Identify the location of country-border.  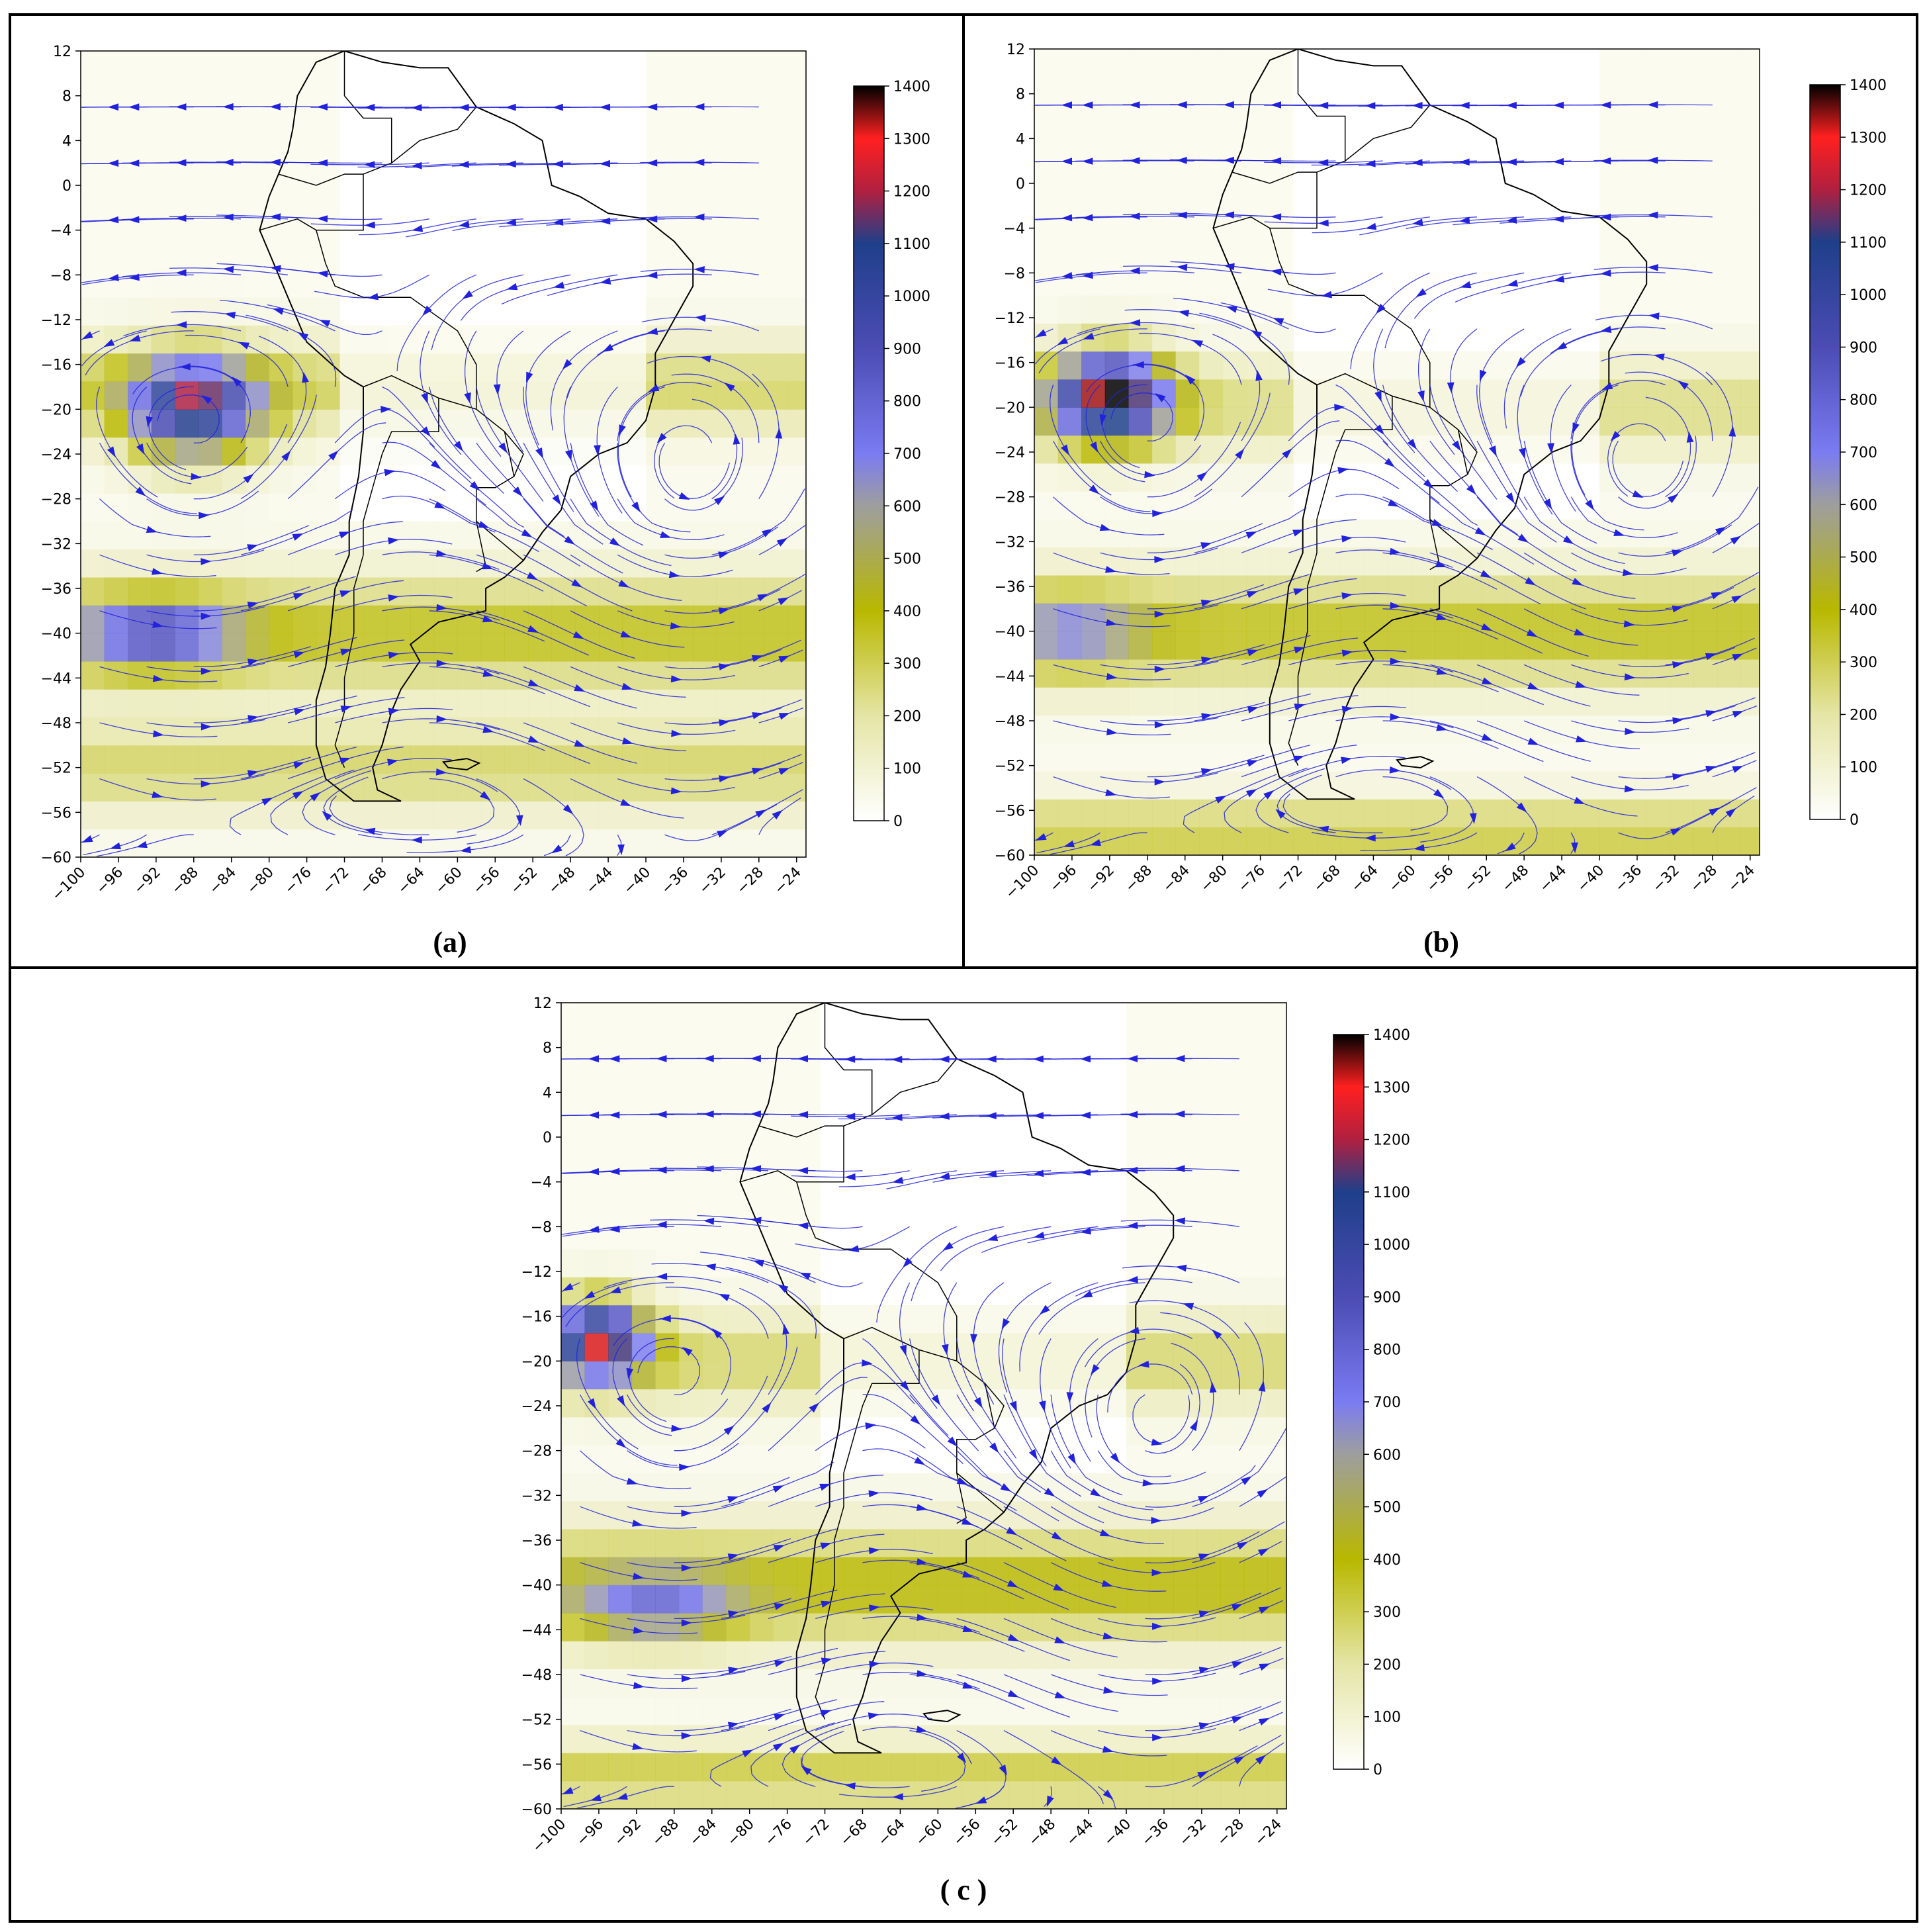
(994, 1406).